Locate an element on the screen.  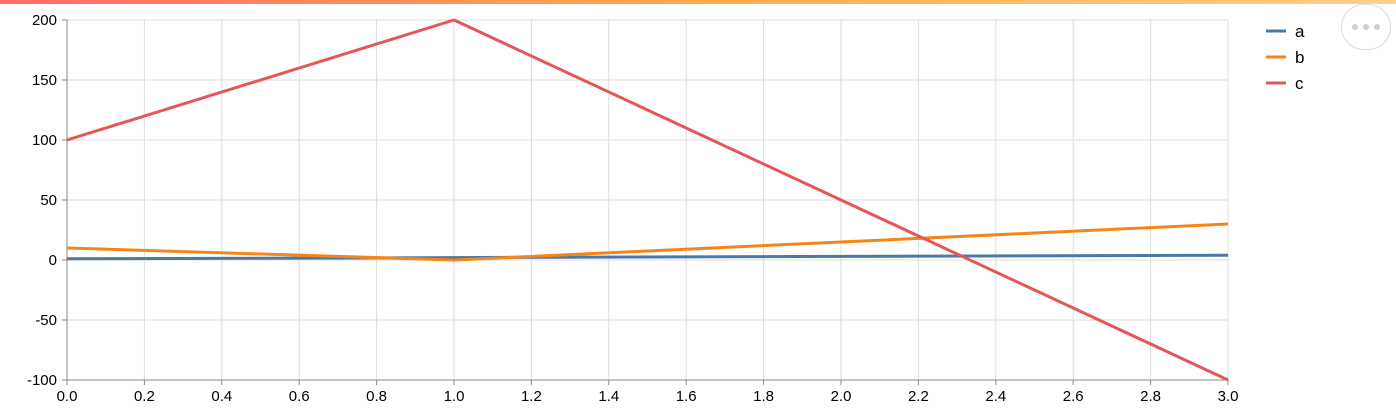
legend-label-a: a is located at coordinates (1300, 31).